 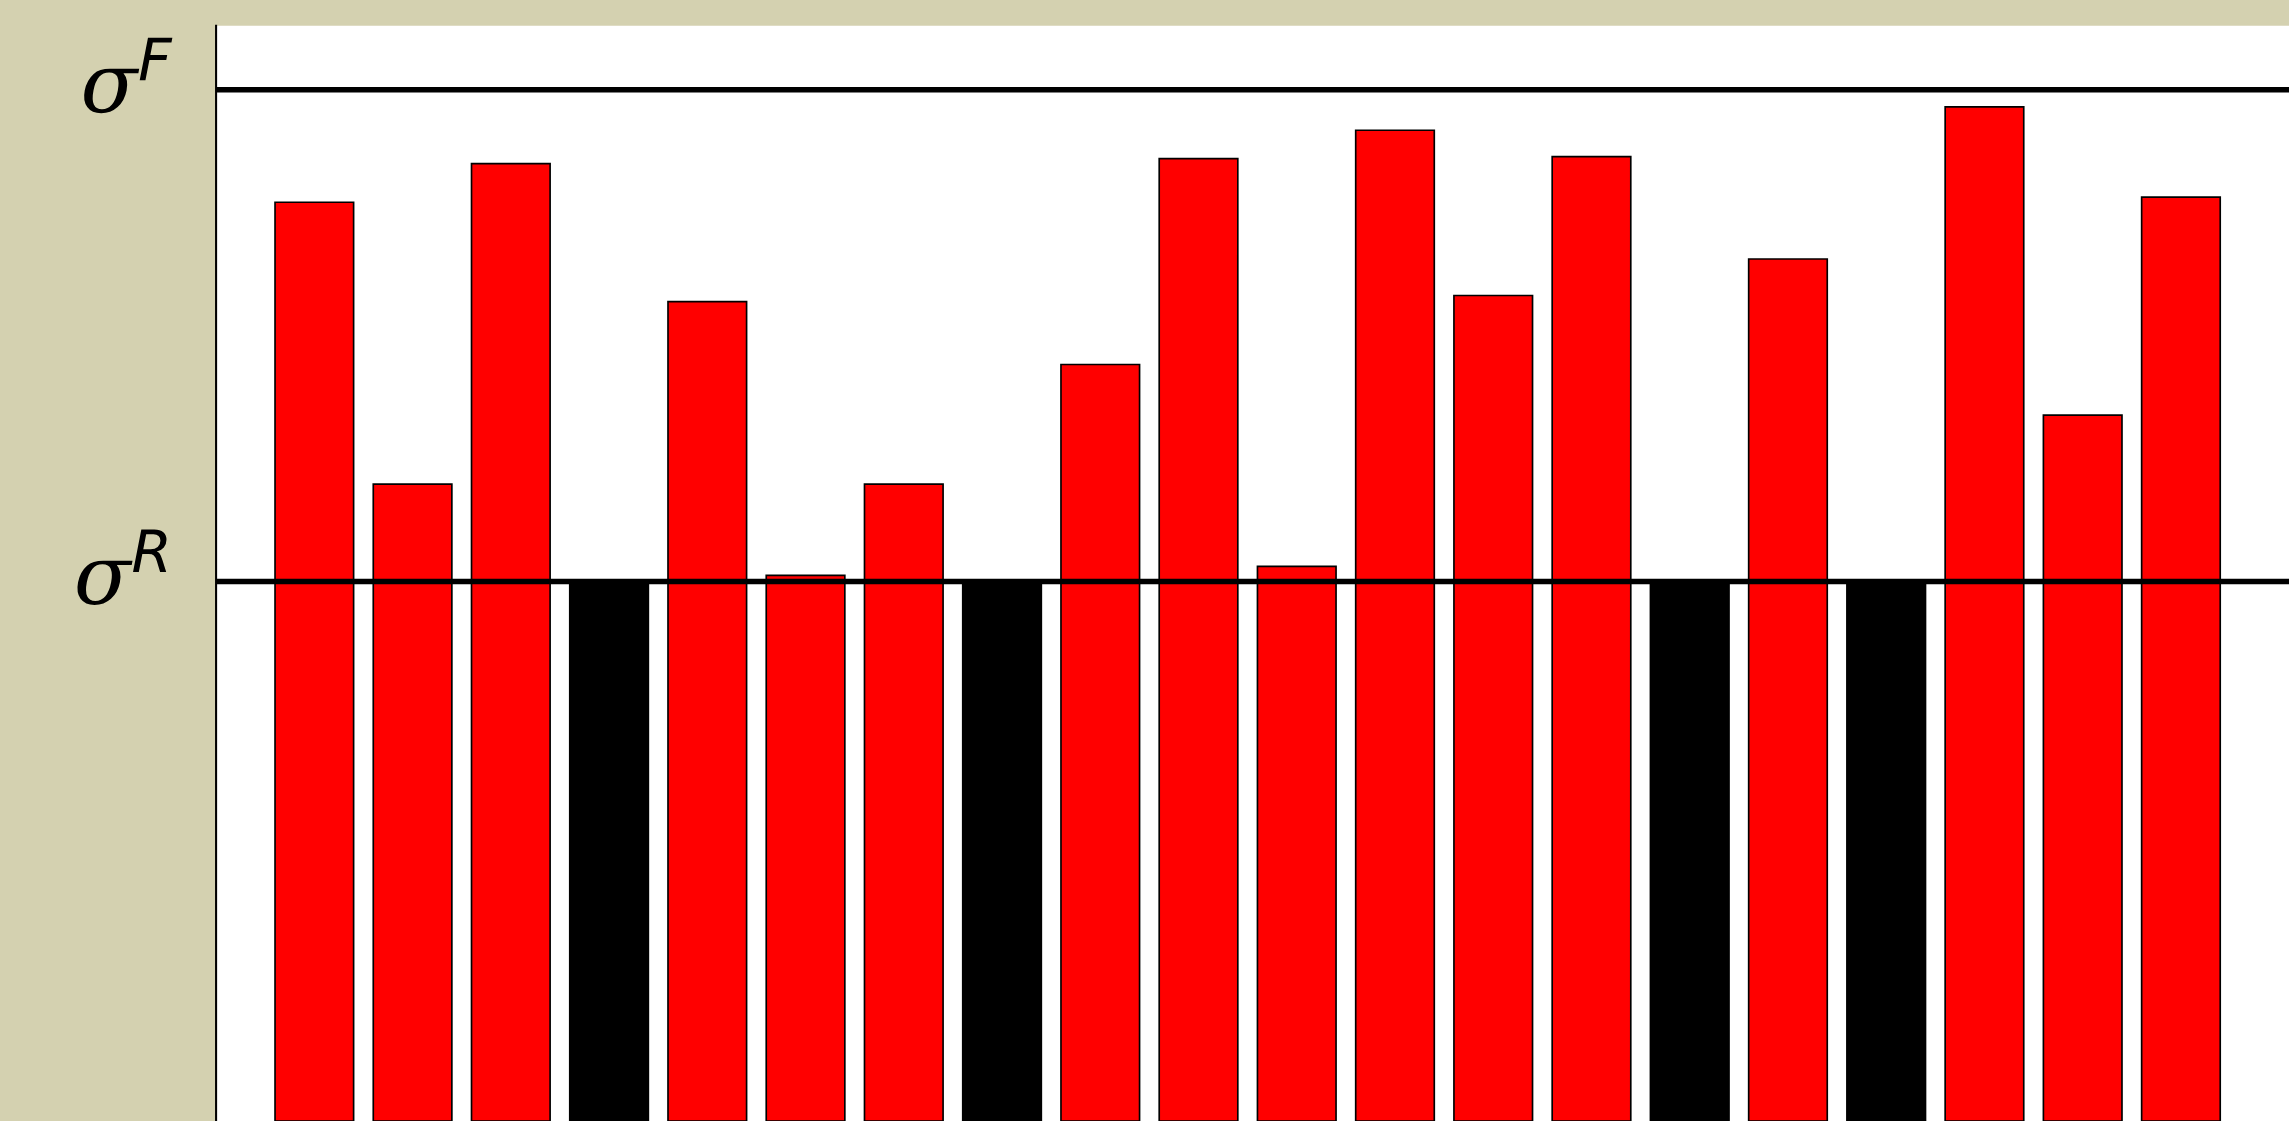 What do you see at coordinates (128, 75) in the screenshot?
I see `ref-line-label: σ$^{F}$` at bounding box center [128, 75].